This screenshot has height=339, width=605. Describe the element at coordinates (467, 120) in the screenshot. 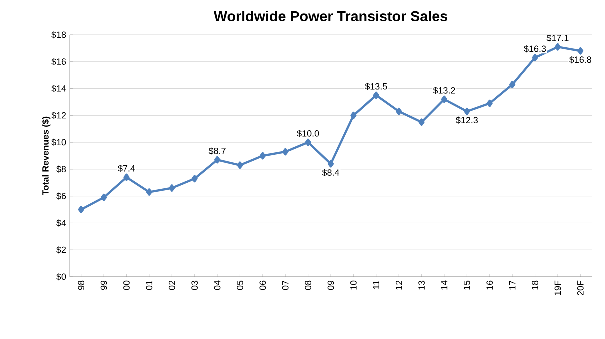

I see `data-label: $12.3` at that location.